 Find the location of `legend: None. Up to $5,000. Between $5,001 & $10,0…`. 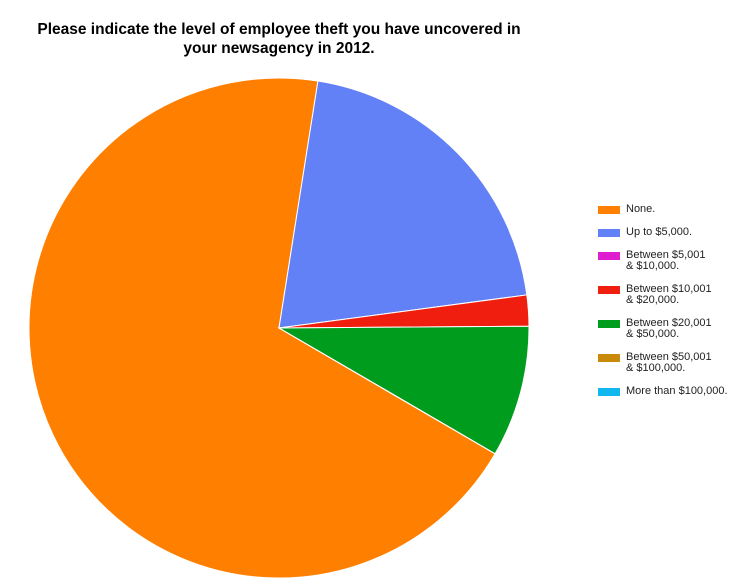

legend: None. Up to $5,000. Between $5,001 & $10,0… is located at coordinates (663, 306).